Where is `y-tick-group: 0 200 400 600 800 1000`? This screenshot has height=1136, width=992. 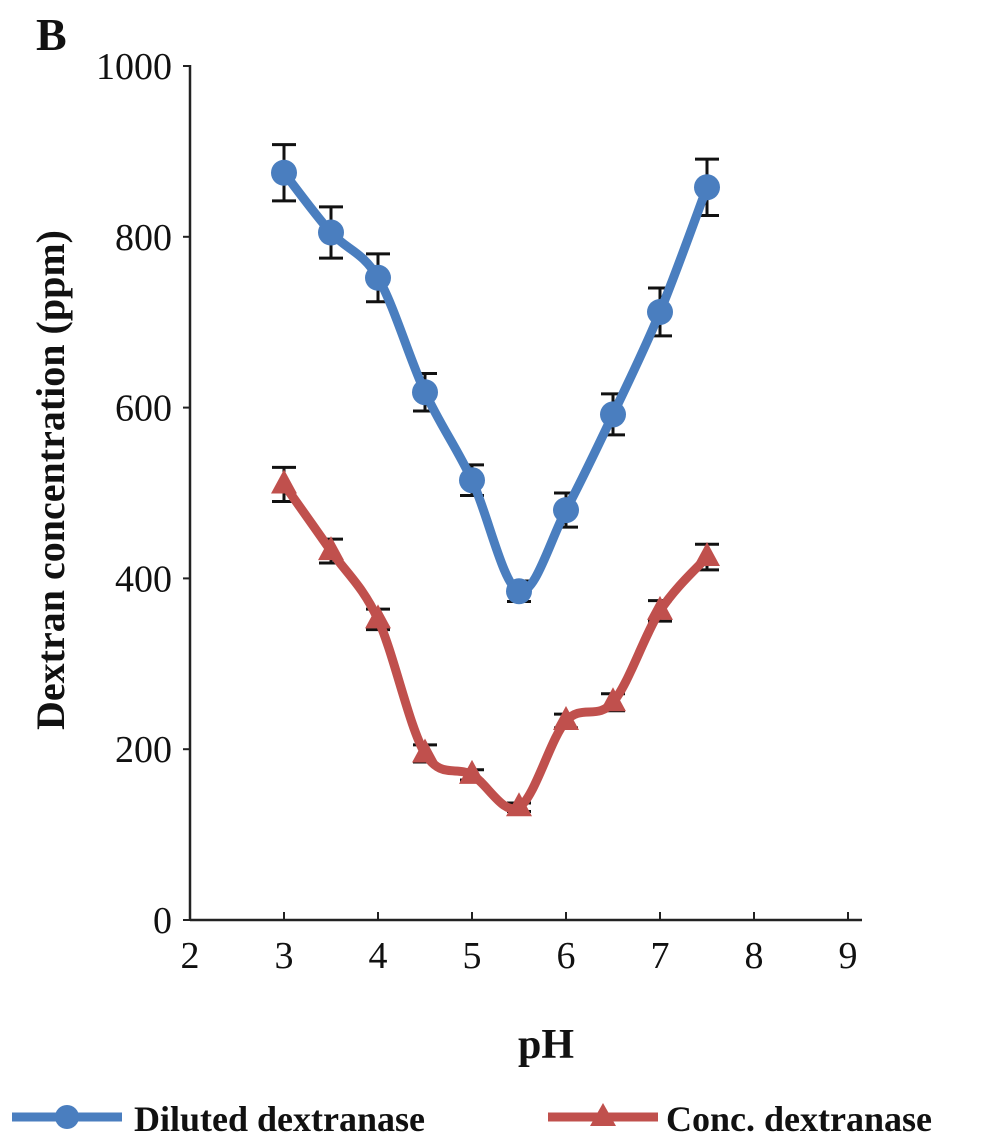 y-tick-group: 0 200 400 600 800 1000 is located at coordinates (143, 494).